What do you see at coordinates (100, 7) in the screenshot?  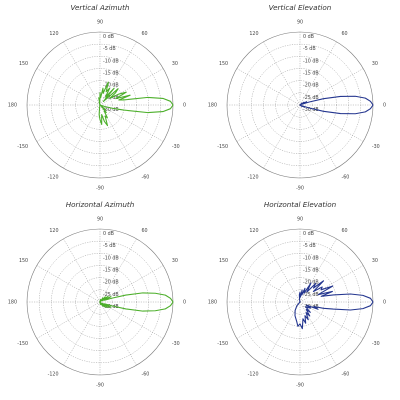 I see `chart-title: Vertical Azimuth` at bounding box center [100, 7].